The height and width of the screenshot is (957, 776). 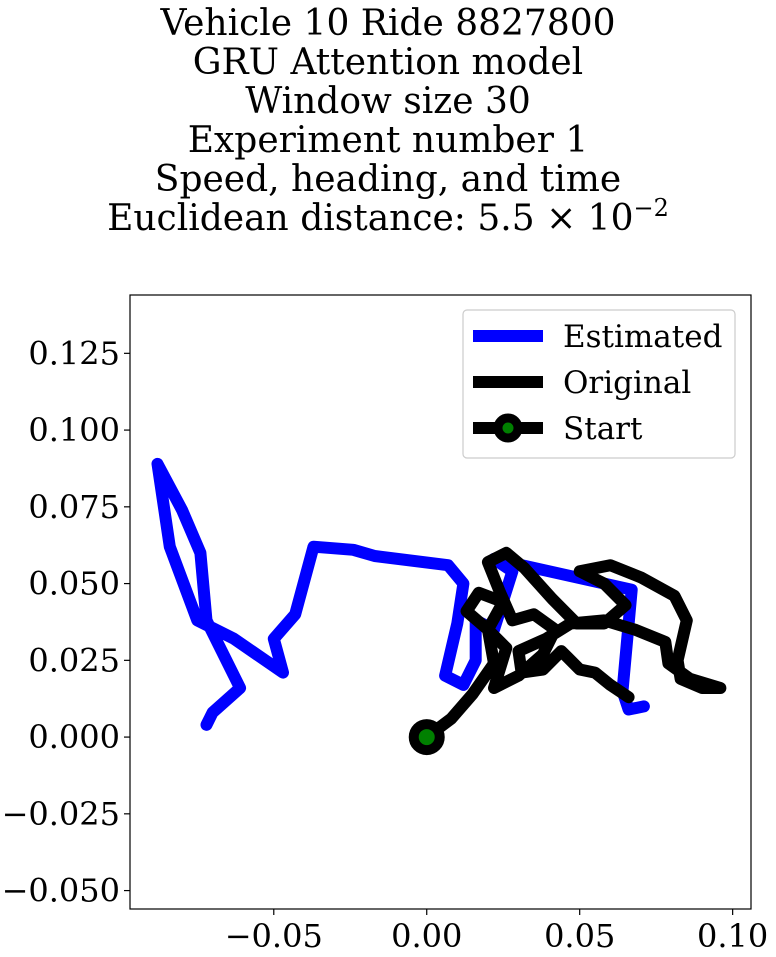 I want to click on title-exponent: −2, so click(x=651, y=208).